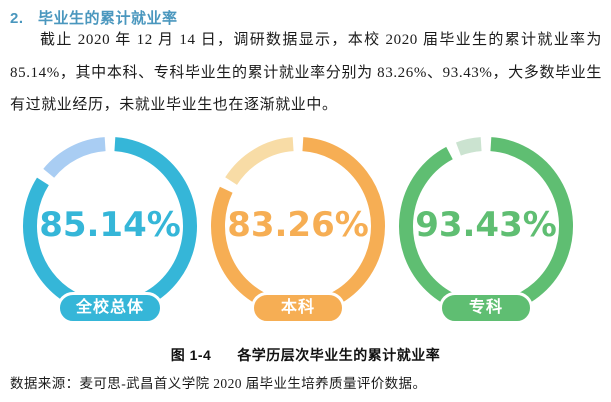  I want to click on donut-chart-3: 93.43% 专科, so click(486, 232).